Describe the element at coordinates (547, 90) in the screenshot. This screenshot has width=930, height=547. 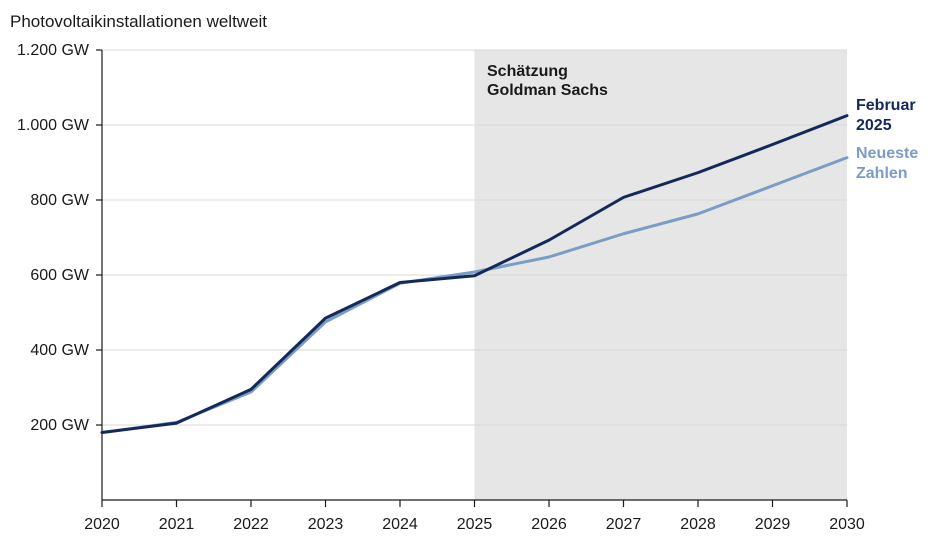
I see `estimate-label-line2: Goldman Sachs` at that location.